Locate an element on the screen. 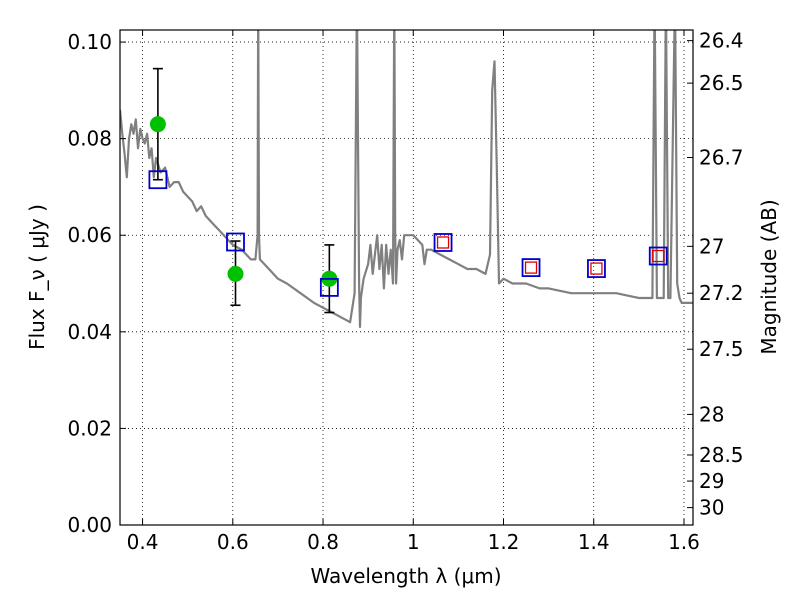 This screenshot has width=800, height=604. right-tick-label: 26.4 is located at coordinates (721, 41).